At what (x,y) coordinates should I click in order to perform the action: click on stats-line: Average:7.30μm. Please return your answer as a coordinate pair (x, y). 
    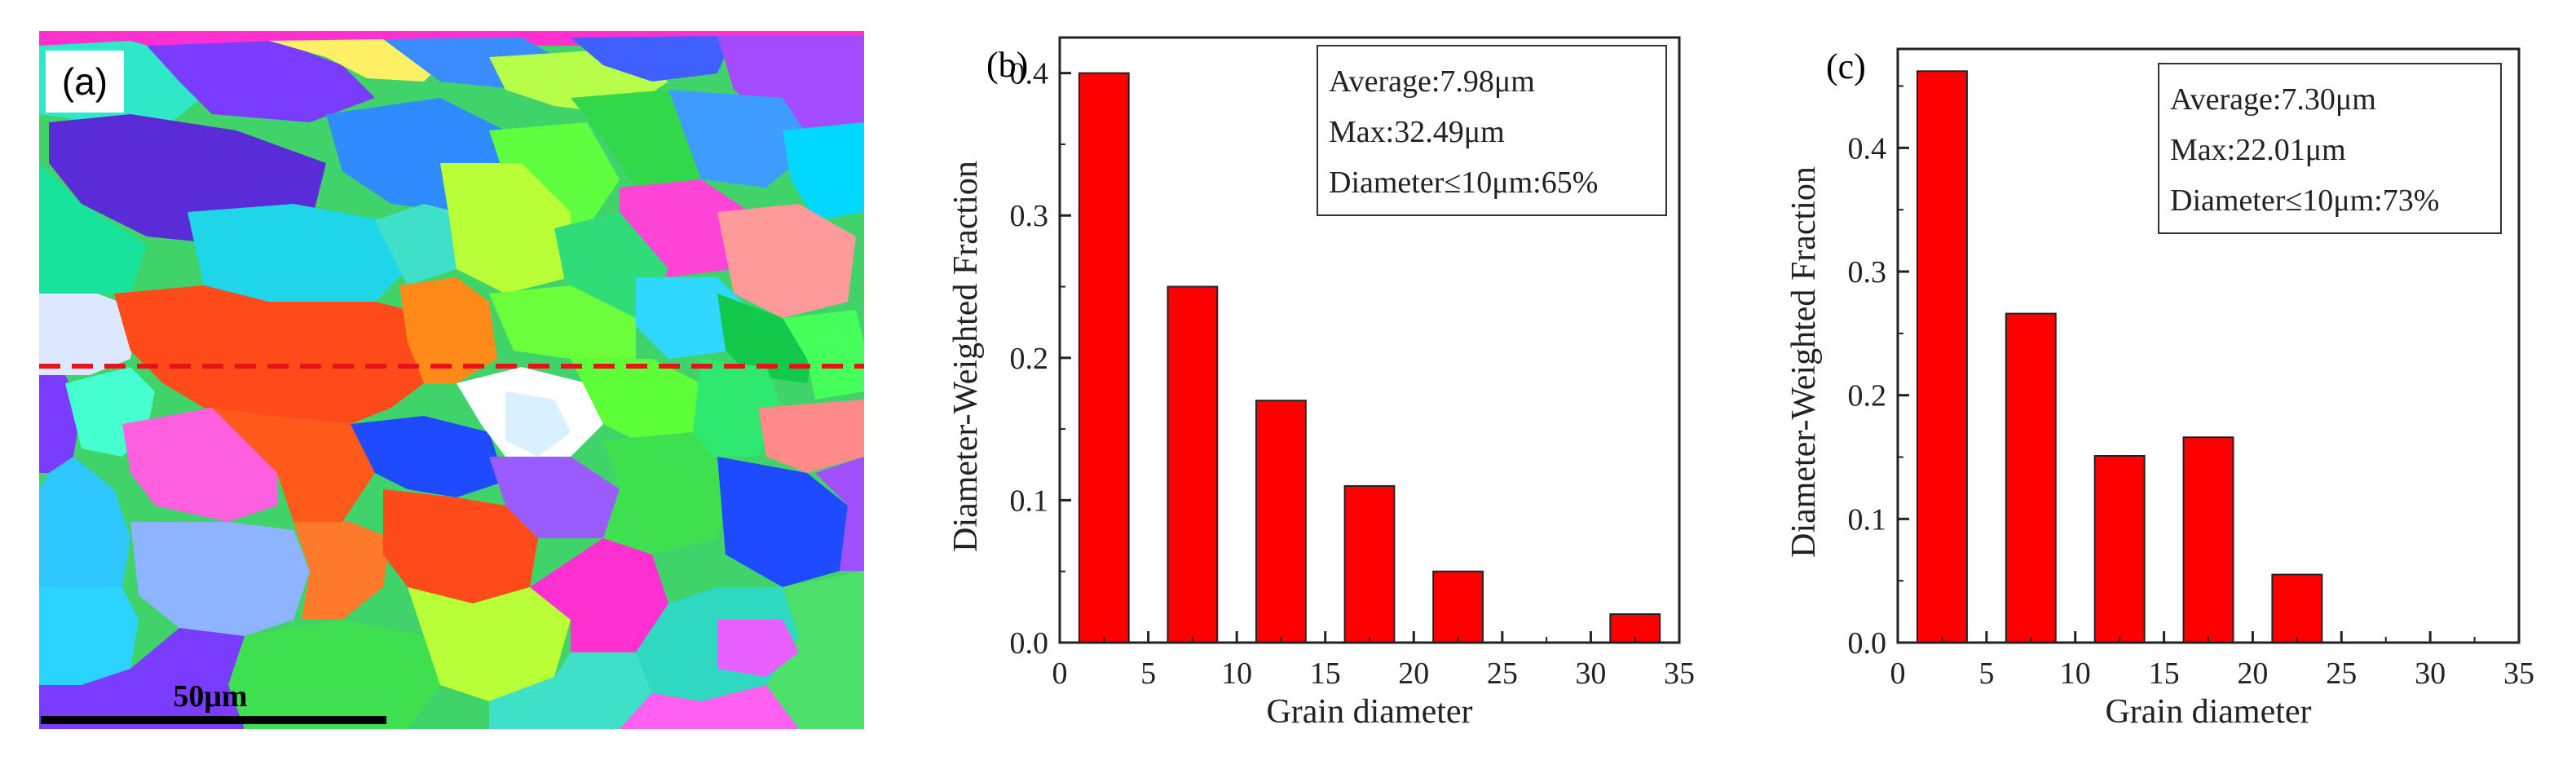
    Looking at the image, I should click on (2273, 99).